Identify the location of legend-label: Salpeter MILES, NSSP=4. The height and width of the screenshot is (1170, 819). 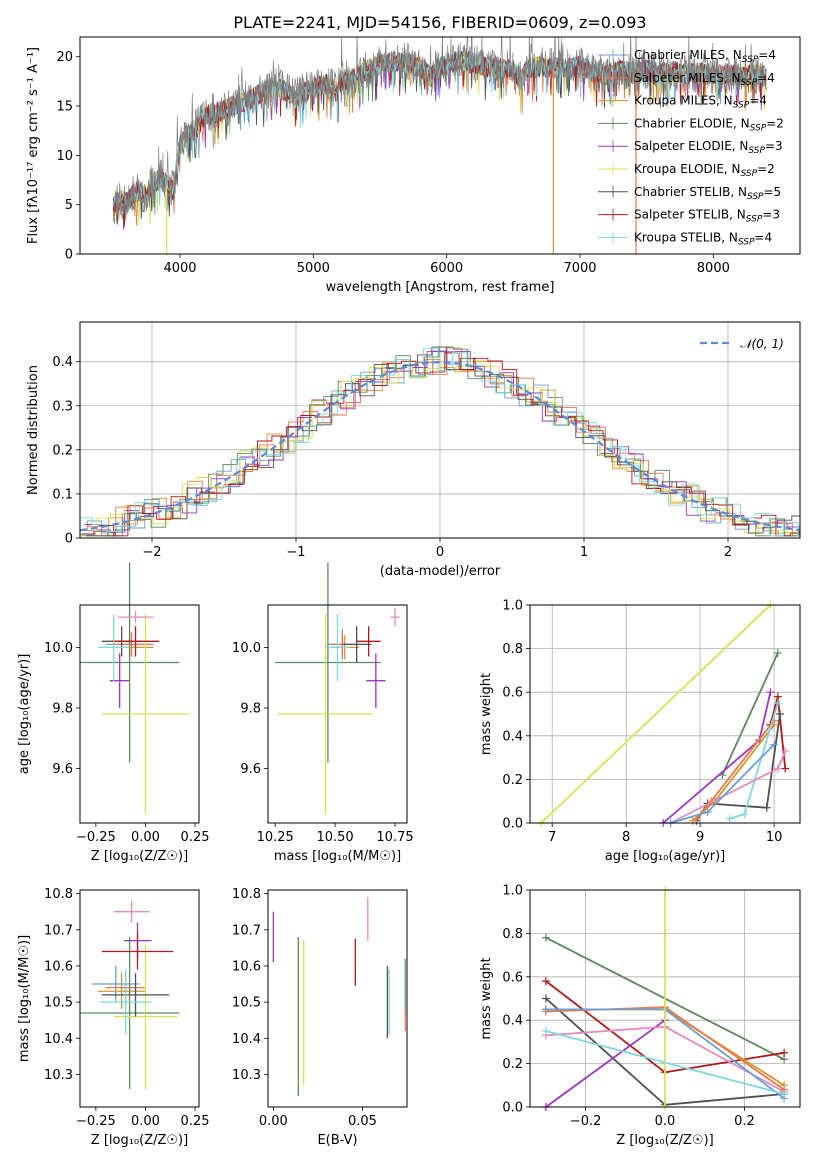
(704, 79).